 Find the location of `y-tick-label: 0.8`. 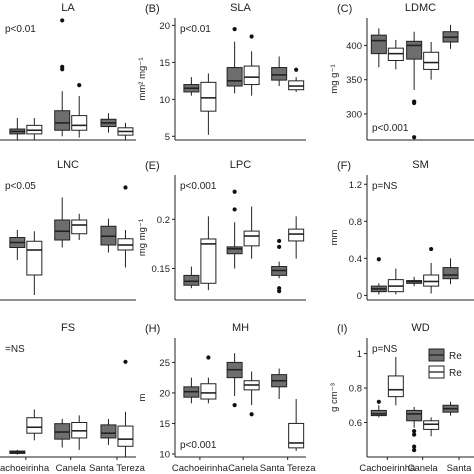

y-tick-label: 0.8 is located at coordinates (355, 389).